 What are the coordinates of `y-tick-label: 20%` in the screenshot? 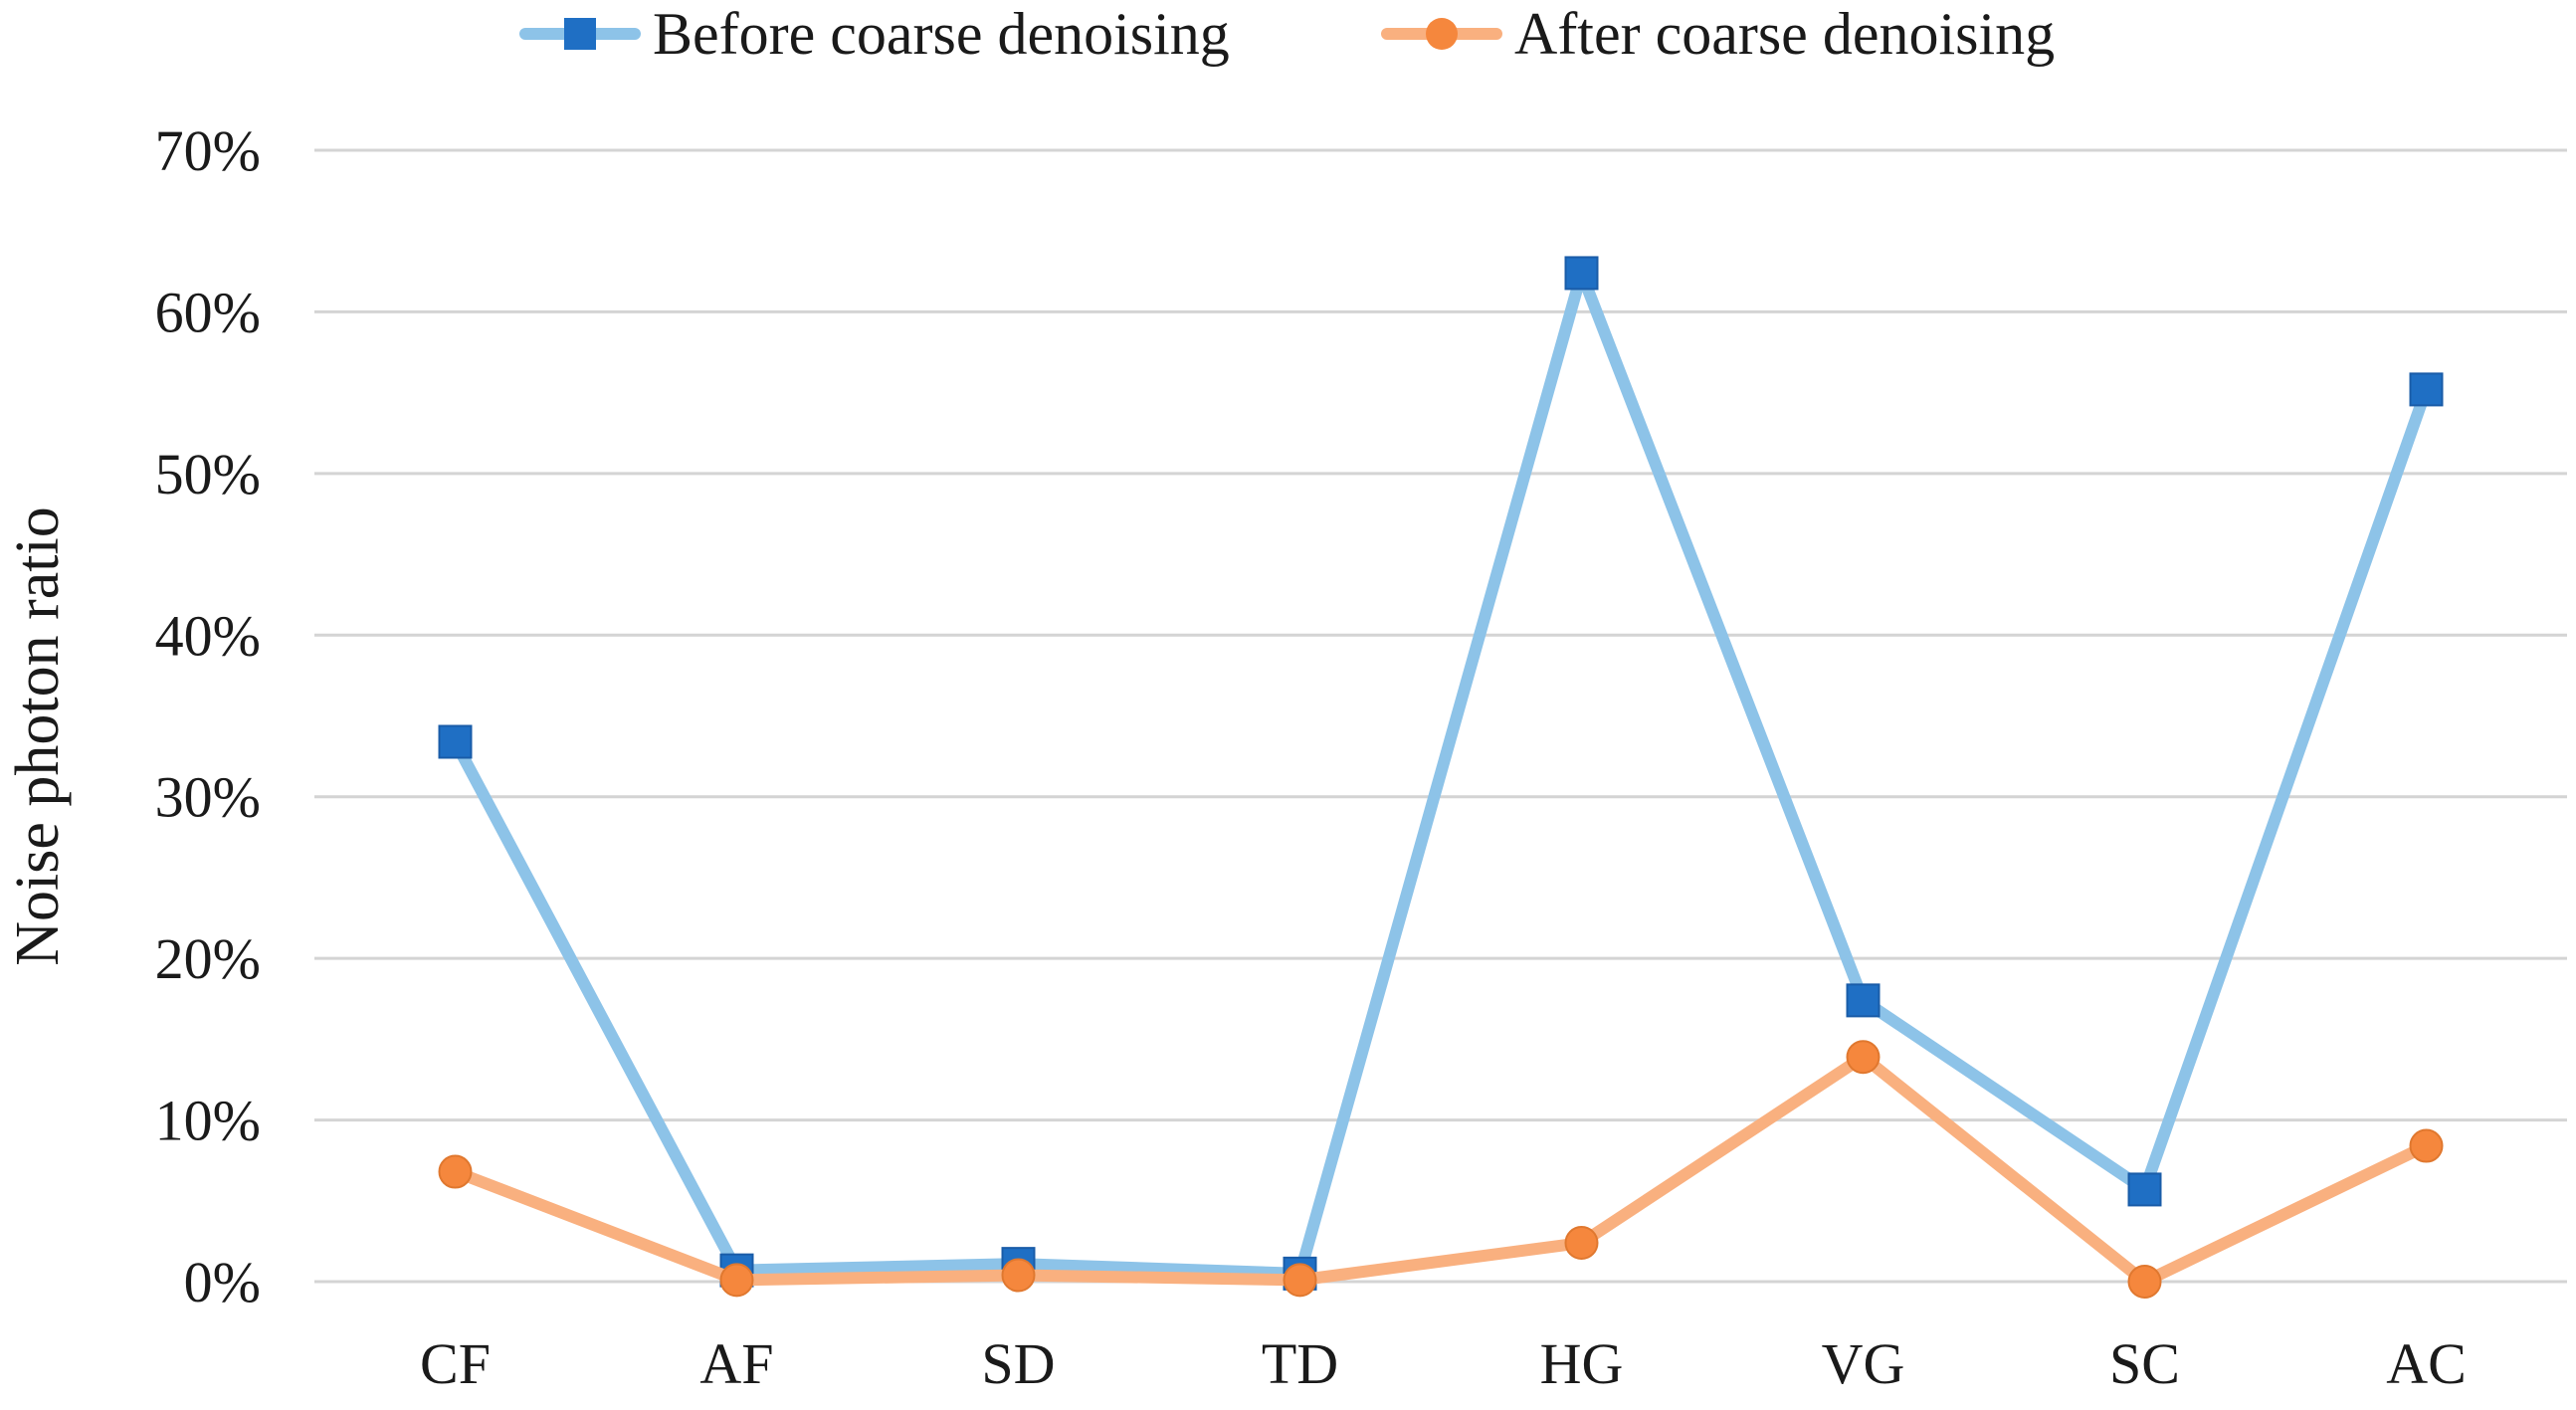 It's located at (208, 959).